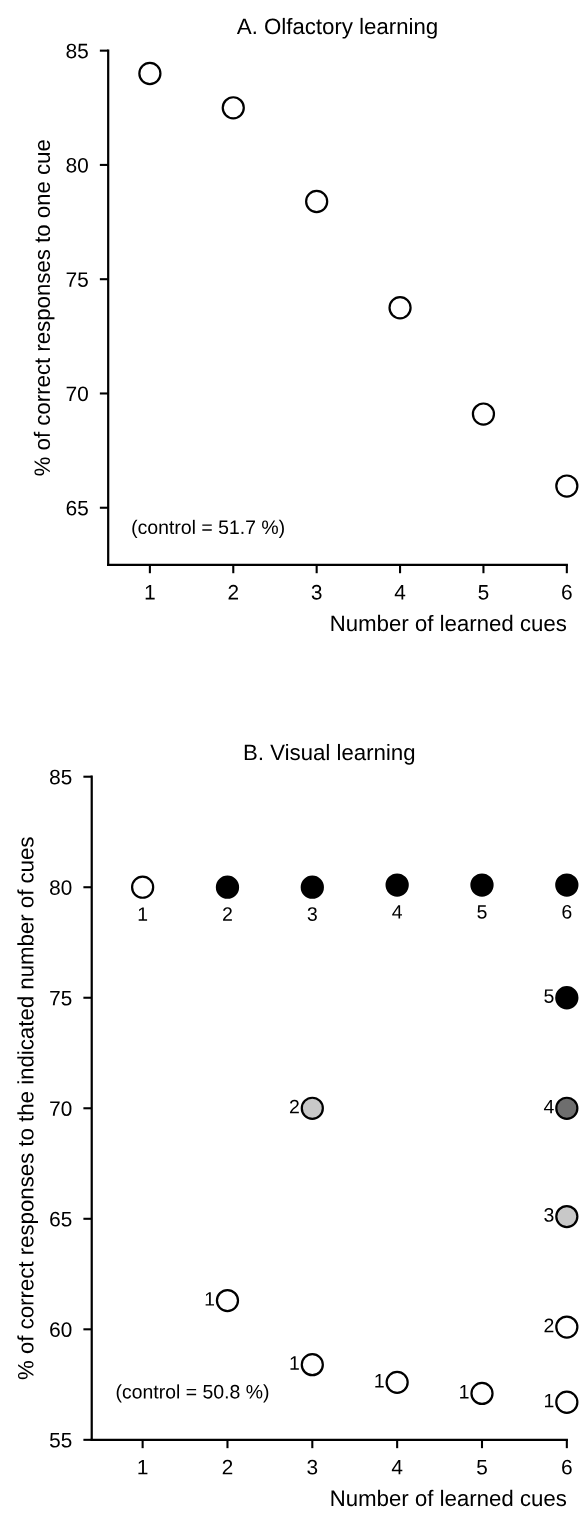 Image resolution: width=588 pixels, height=1535 pixels. Describe the element at coordinates (60, 1440) in the screenshot. I see `y-tick-label: 55` at that location.